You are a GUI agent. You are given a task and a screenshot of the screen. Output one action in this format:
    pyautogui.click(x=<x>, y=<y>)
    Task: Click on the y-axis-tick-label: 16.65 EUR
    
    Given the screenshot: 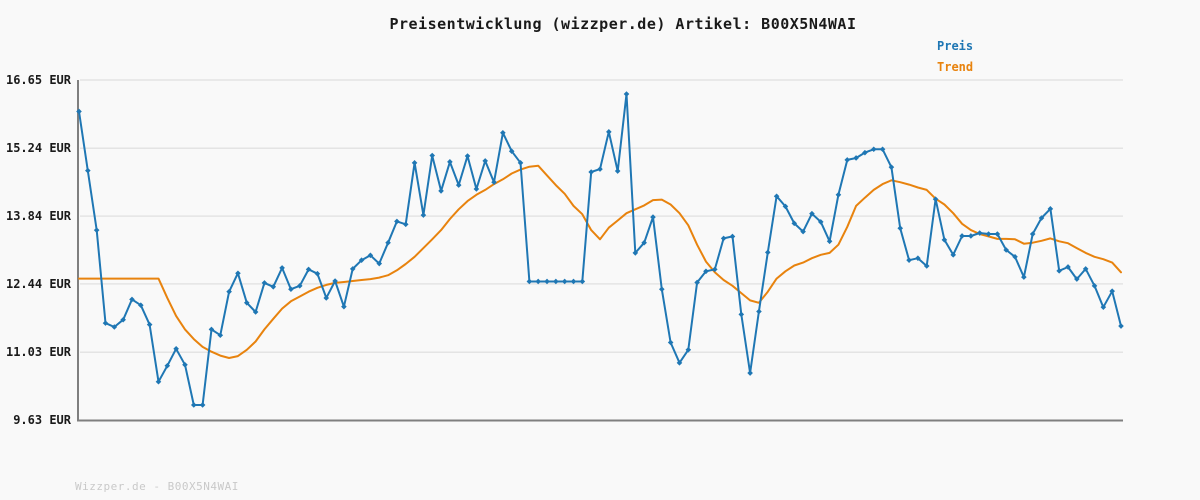 What is the action you would take?
    pyautogui.click(x=38, y=80)
    